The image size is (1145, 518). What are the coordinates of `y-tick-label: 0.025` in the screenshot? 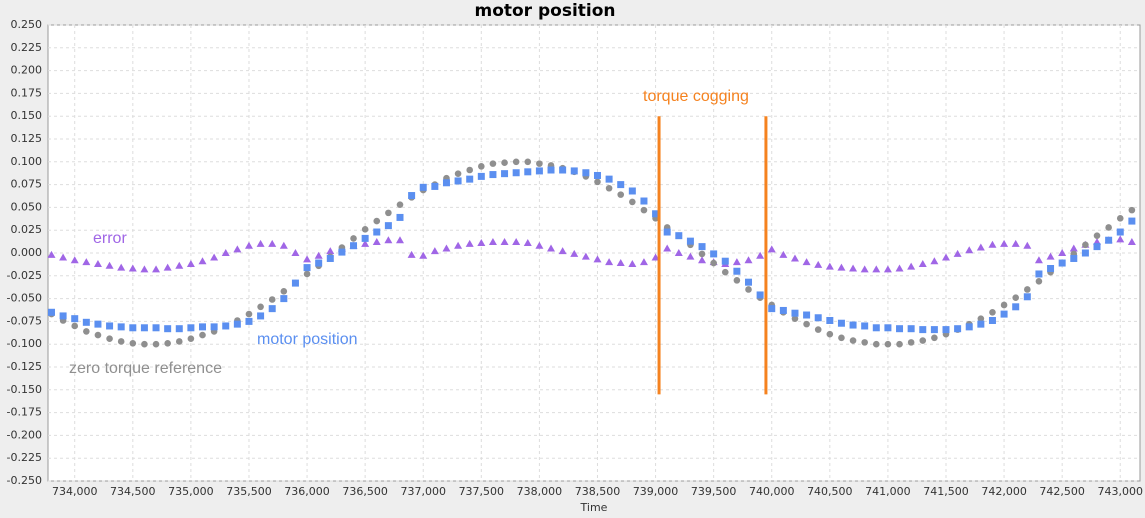 It's located at (27, 229).